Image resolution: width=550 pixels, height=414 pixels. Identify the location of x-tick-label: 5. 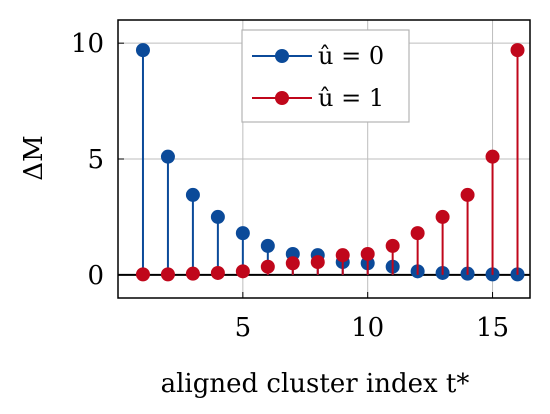
(243, 328).